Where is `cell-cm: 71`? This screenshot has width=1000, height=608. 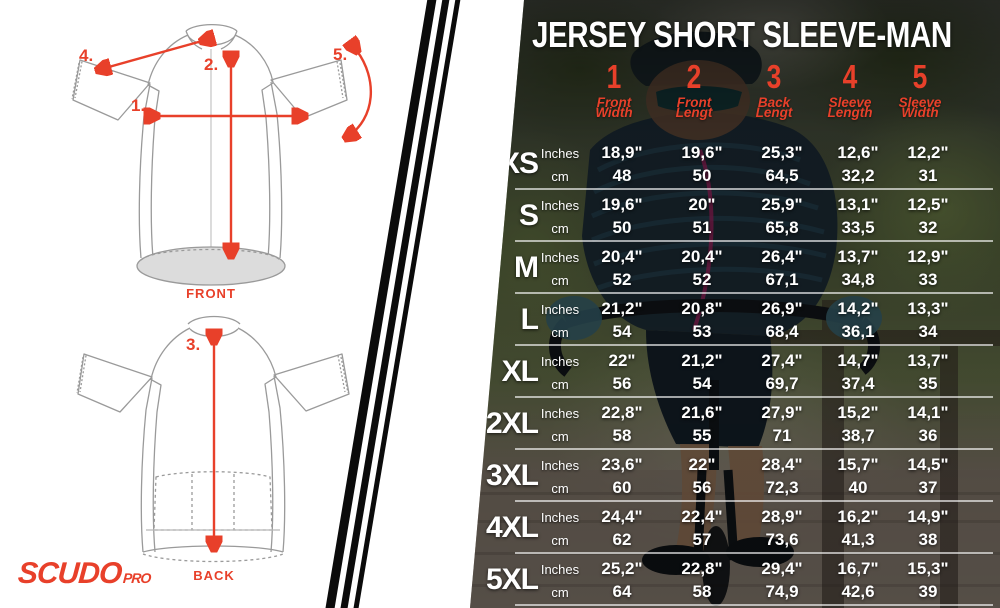
cell-cm: 71 is located at coordinates (782, 435).